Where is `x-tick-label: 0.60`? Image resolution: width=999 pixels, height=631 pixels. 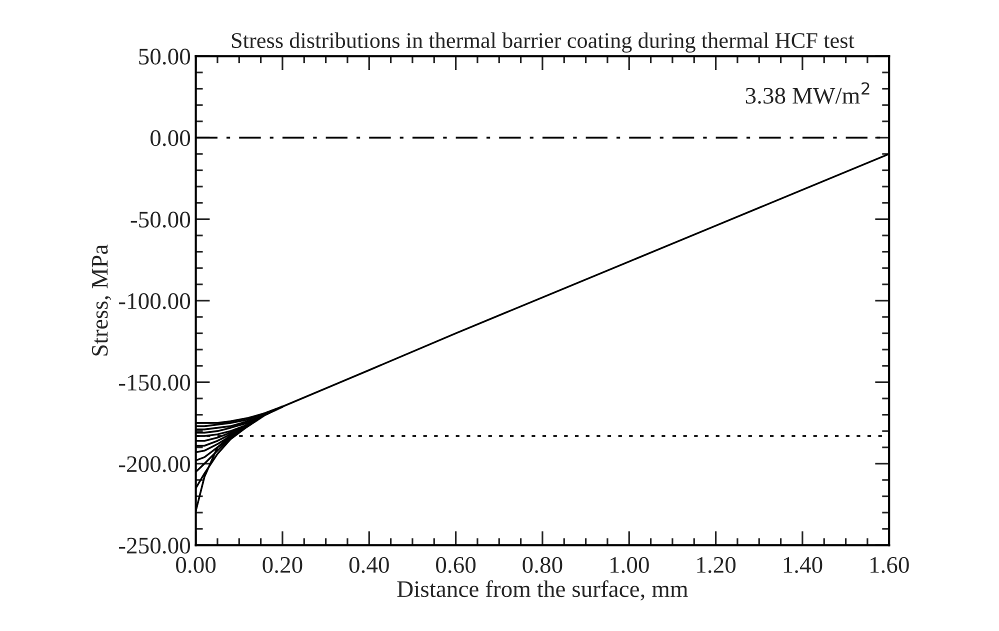
x-tick-label: 0.60 is located at coordinates (456, 565).